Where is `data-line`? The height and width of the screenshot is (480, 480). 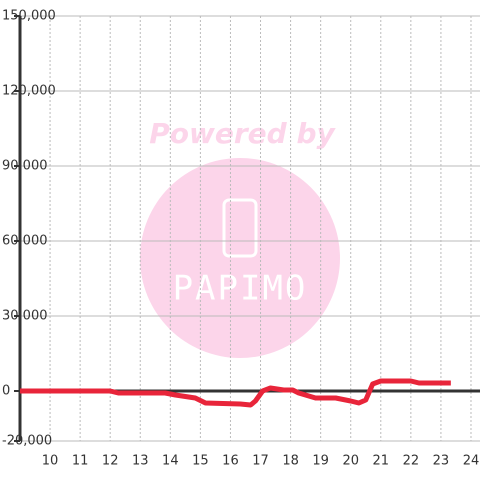 data-line is located at coordinates (235, 393).